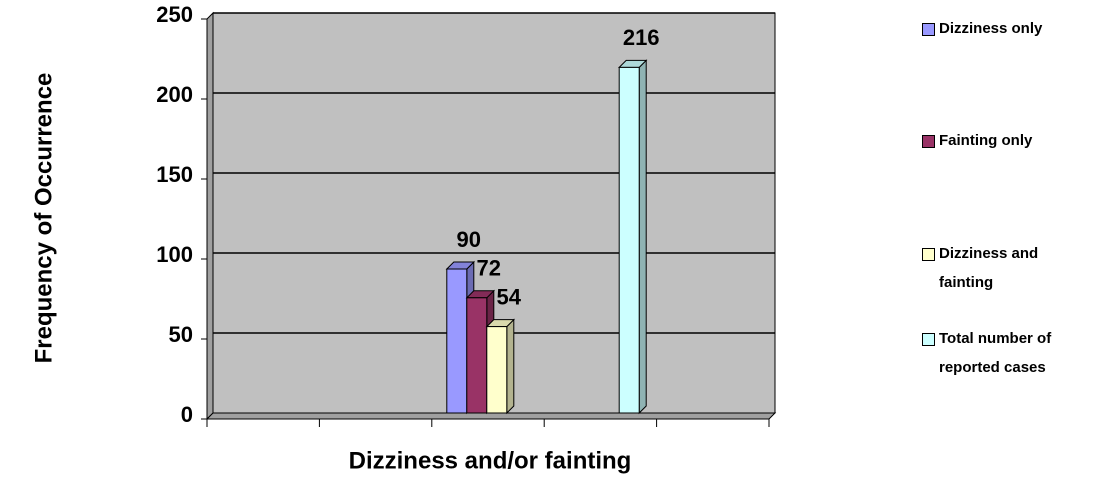 The image size is (1099, 480). What do you see at coordinates (491, 416) in the screenshot?
I see `floor` at bounding box center [491, 416].